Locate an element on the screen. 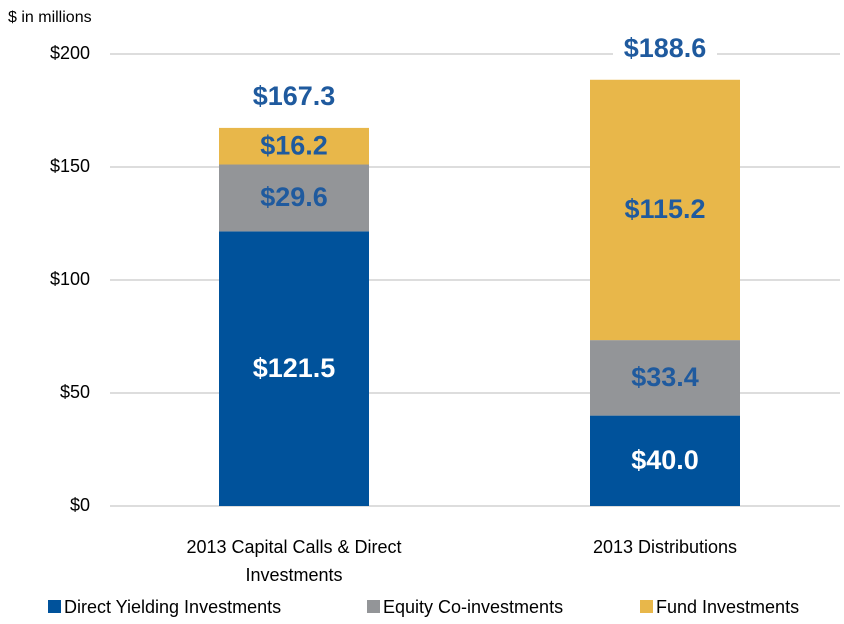  value-label: $121.5 is located at coordinates (294, 368).